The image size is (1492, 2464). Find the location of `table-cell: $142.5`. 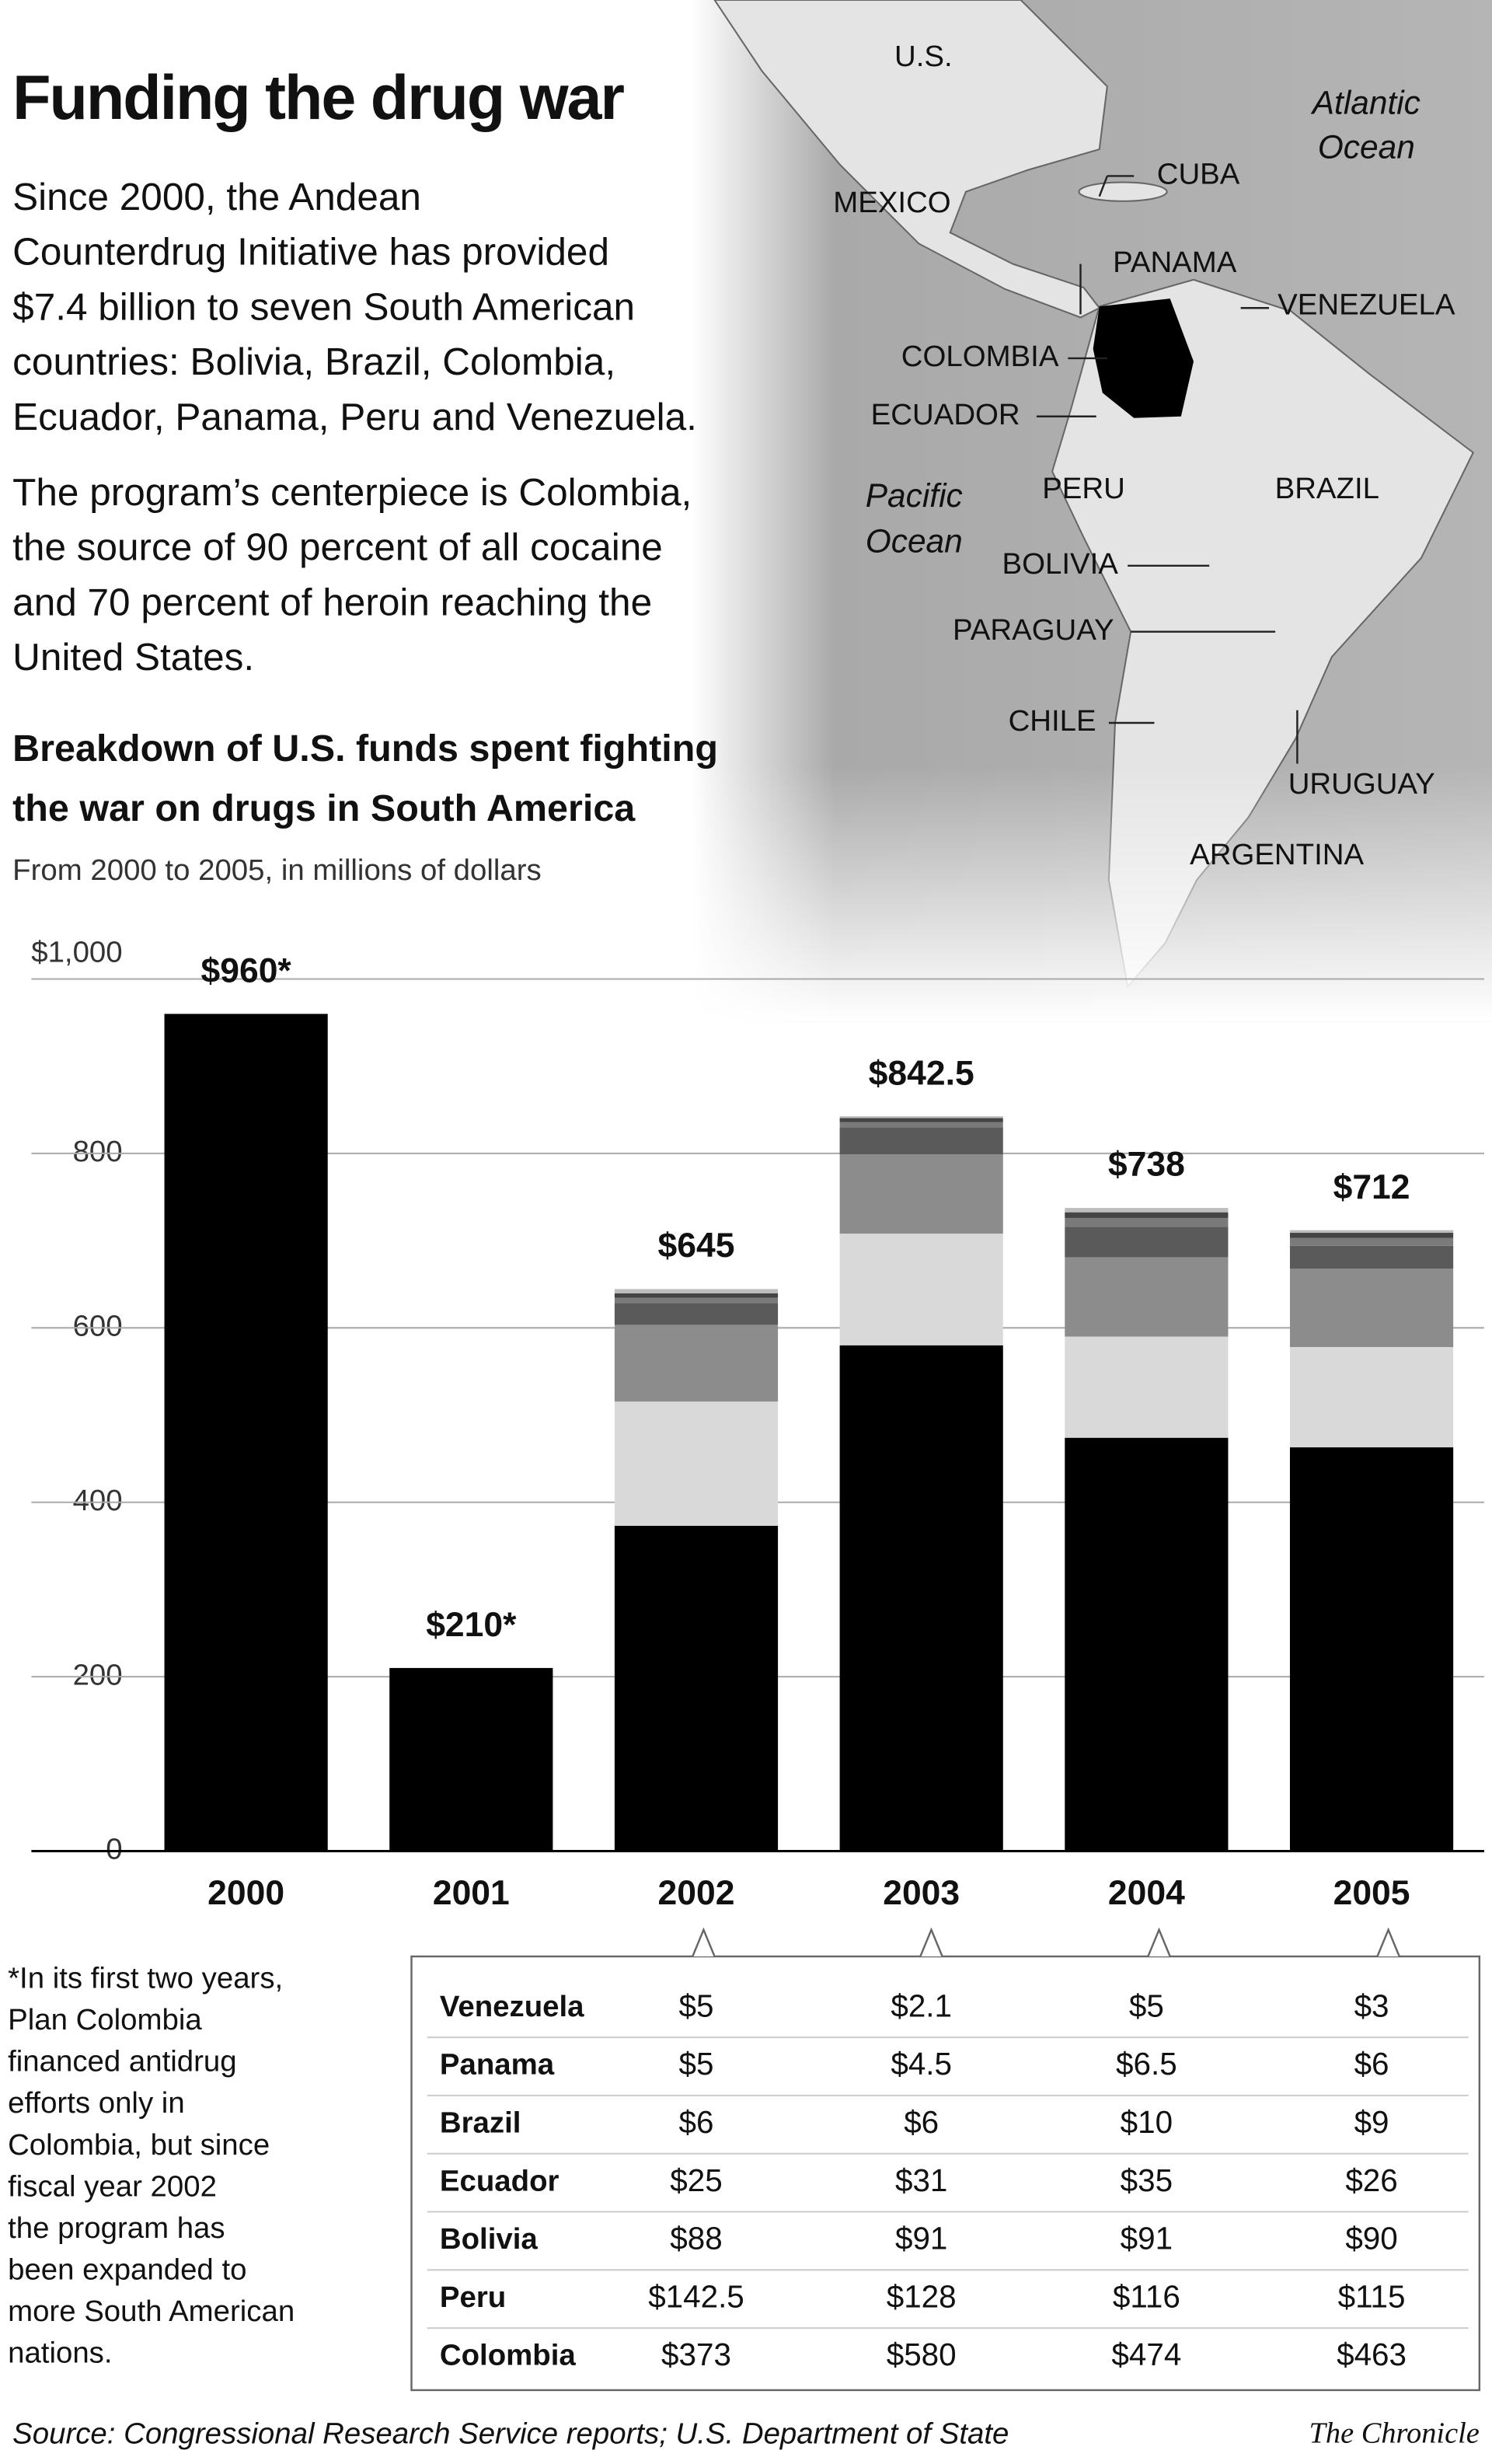

table-cell: $142.5 is located at coordinates (696, 2296).